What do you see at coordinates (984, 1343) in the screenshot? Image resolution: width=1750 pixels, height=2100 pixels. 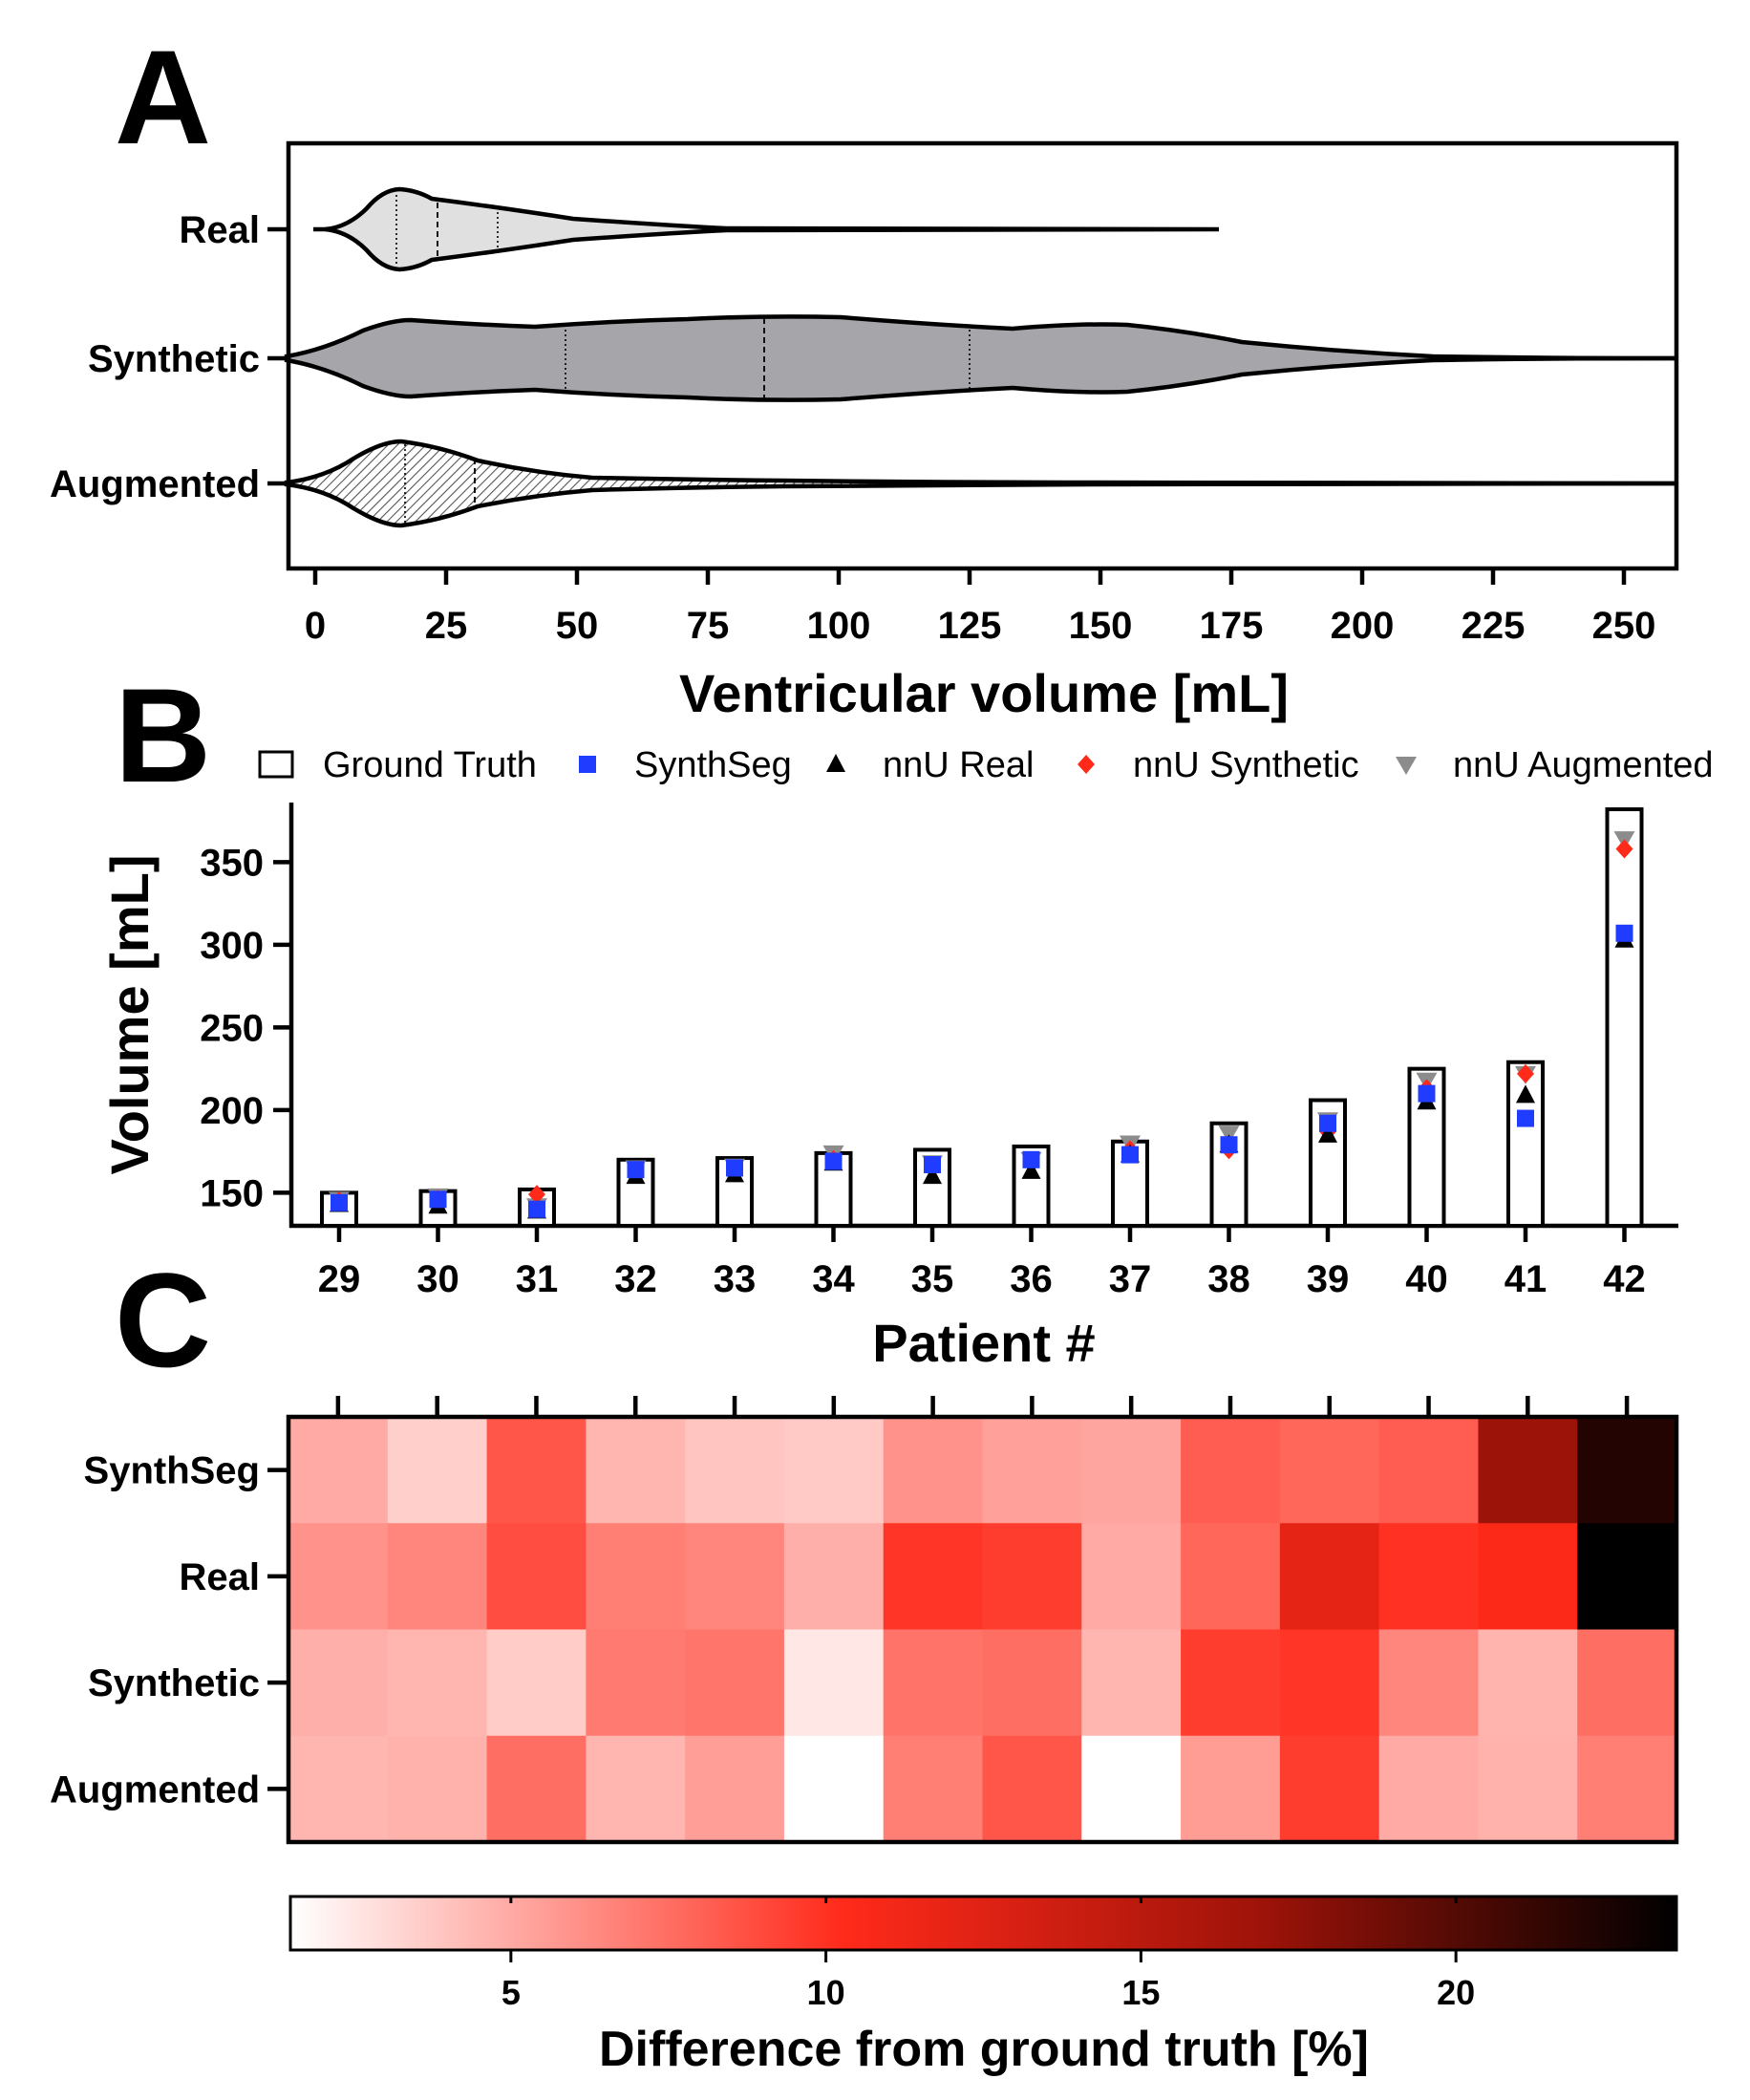 I see `panel-b-x-axis-title: Patient #` at bounding box center [984, 1343].